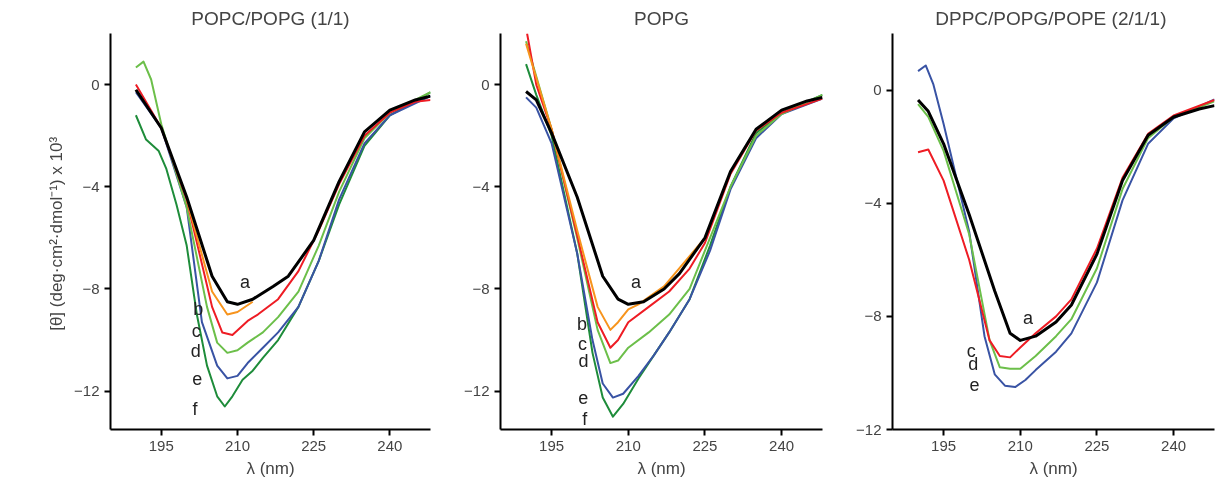 The width and height of the screenshot is (1225, 487). Describe the element at coordinates (57, 233) in the screenshot. I see `y-axis-title: [θ] (deg·cm²·dmol⁻¹) x 10³` at that location.